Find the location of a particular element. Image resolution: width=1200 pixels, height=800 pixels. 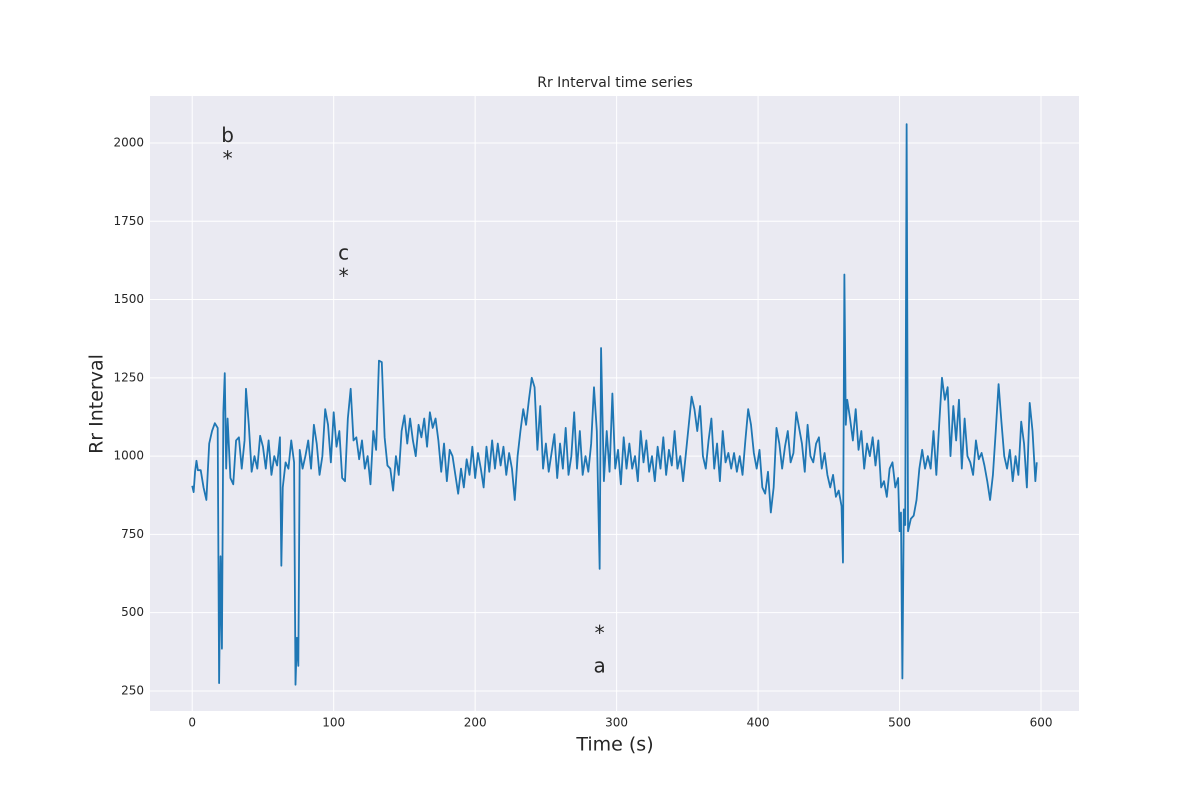

x-tick-label: 100 is located at coordinates (333, 723).